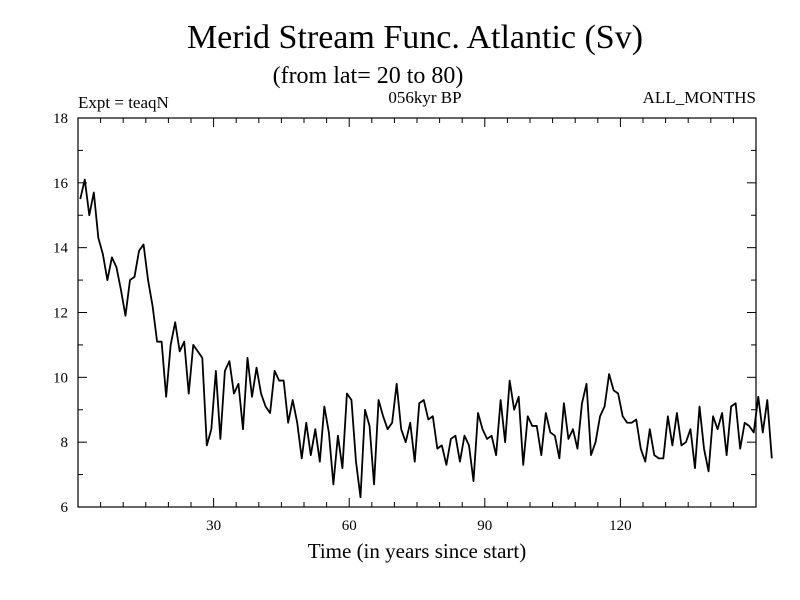 The image size is (800, 600). Describe the element at coordinates (60, 314) in the screenshot. I see `y-tick-label: 12` at that location.